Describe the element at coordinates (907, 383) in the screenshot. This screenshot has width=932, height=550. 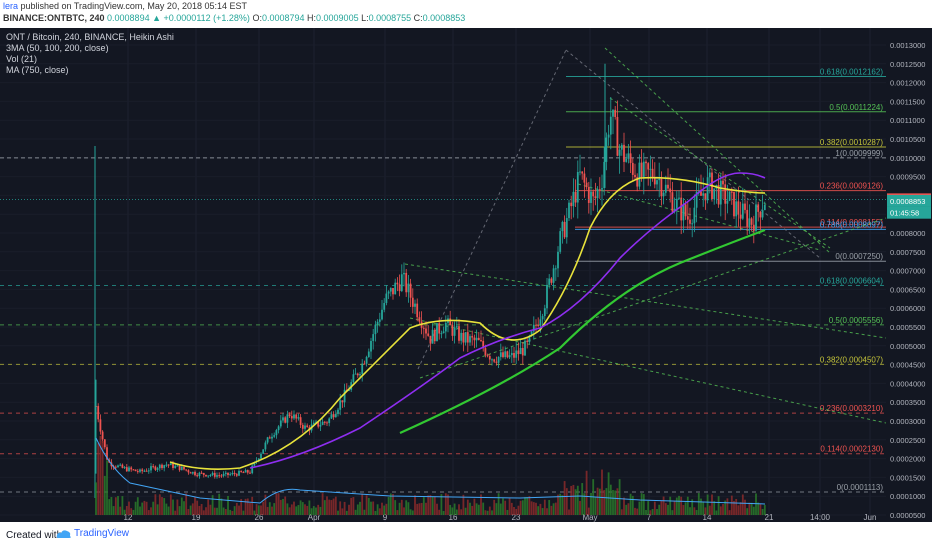
I see `y-tick-label: 0.0004000` at that location.